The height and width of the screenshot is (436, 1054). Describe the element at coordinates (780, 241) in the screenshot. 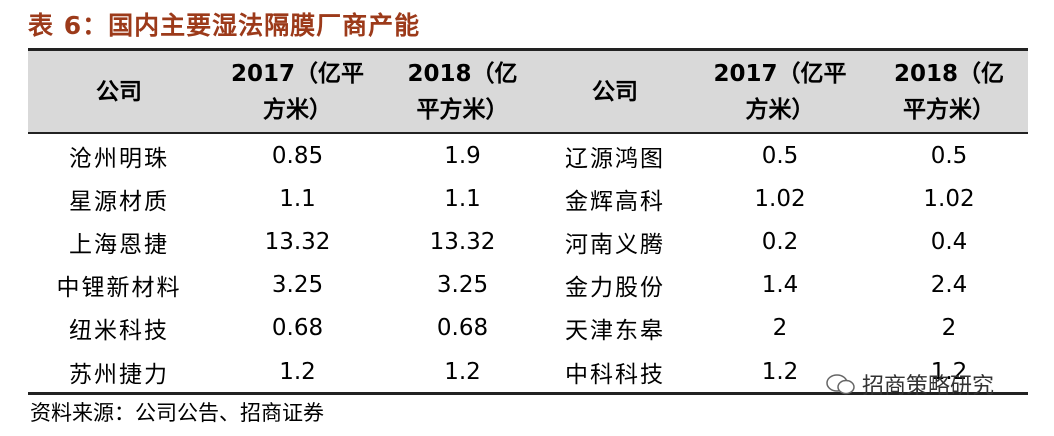

I see `capacity-cell: 0.2` at that location.